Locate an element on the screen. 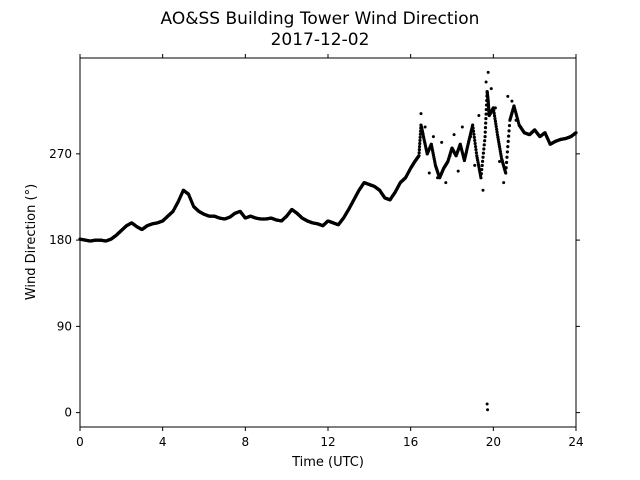 This screenshot has width=640, height=480. tick-label: 4 is located at coordinates (163, 442).